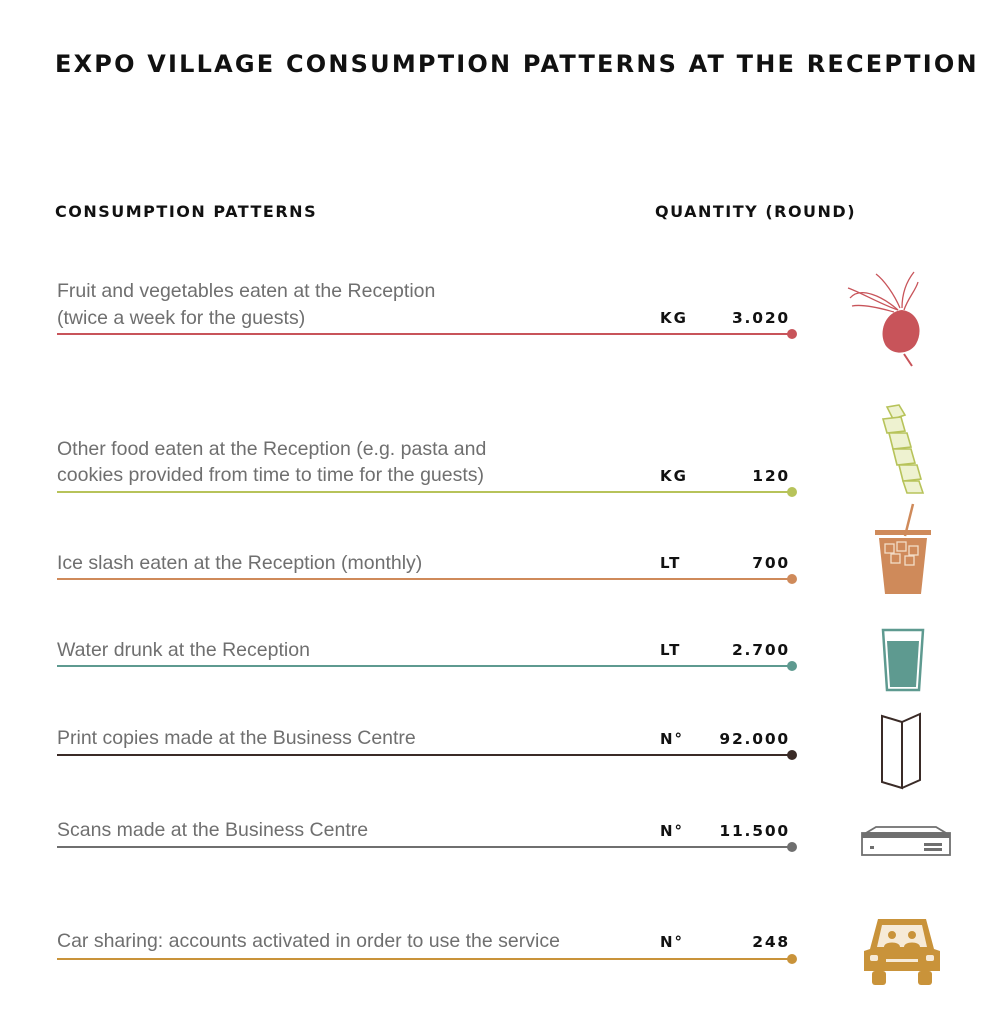 The image size is (986, 1024). I want to click on folded-paper-icon, so click(901, 751).